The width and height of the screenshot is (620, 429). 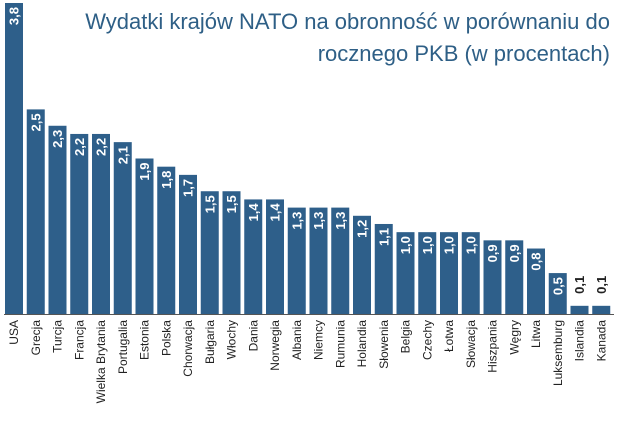 I want to click on category-label: Słowenia, so click(x=384, y=344).